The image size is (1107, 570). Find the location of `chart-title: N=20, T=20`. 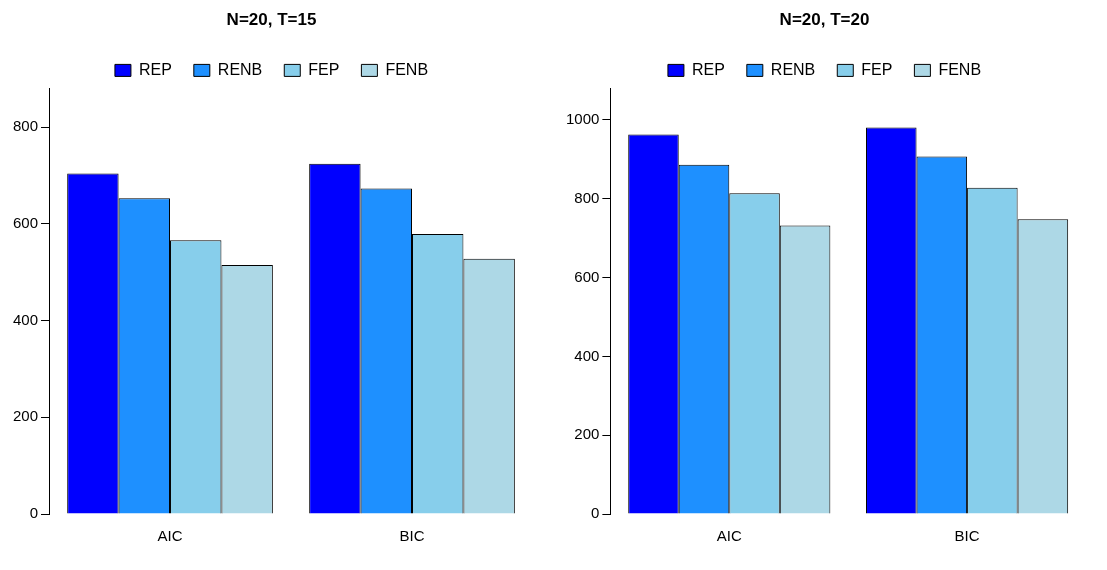

chart-title: N=20, T=20 is located at coordinates (824, 19).